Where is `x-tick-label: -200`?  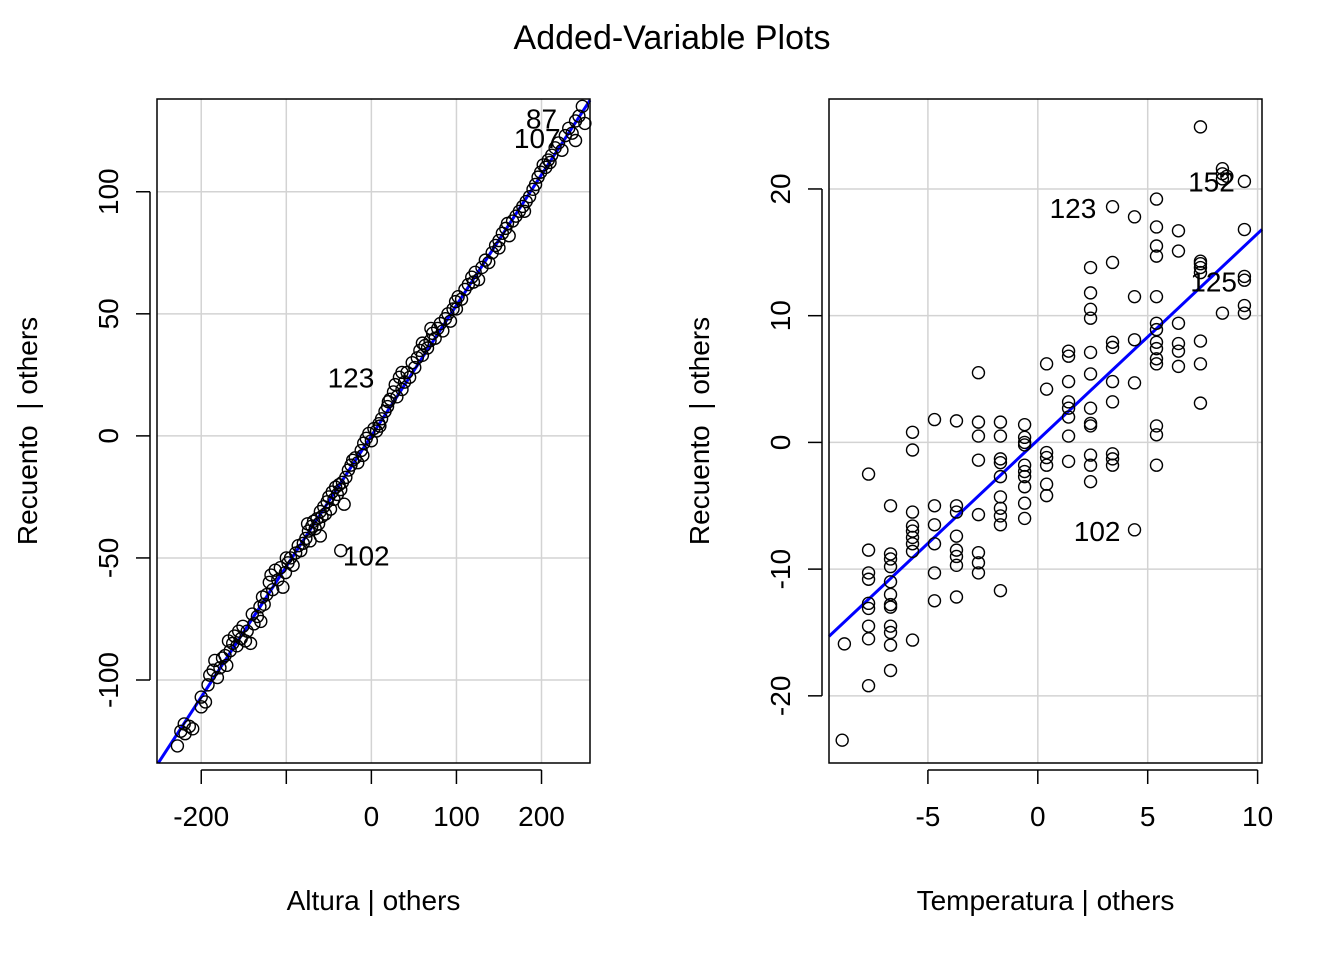
x-tick-label: -200 is located at coordinates (201, 816).